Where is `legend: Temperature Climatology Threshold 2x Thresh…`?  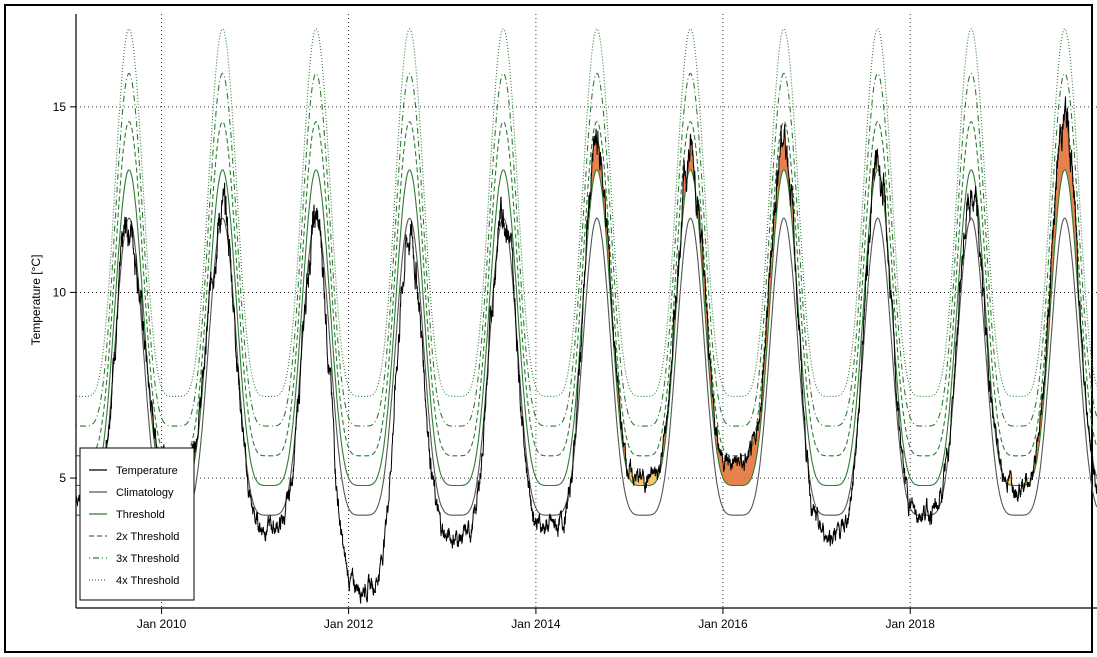 legend: Temperature Climatology Threshold 2x Thresh… is located at coordinates (137, 524).